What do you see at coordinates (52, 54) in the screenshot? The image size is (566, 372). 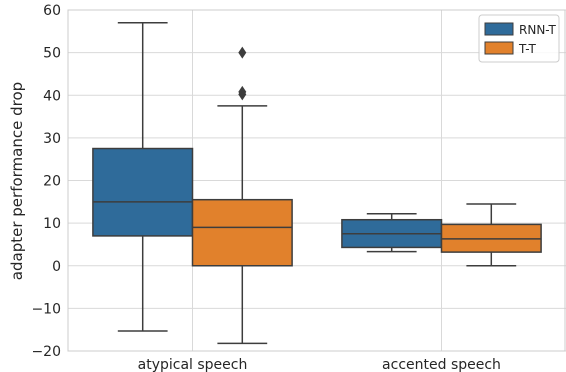 I see `y-tick-label: 50` at bounding box center [52, 54].